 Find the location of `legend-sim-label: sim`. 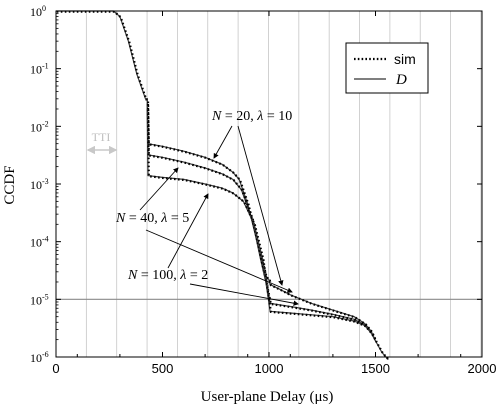

legend-sim-label: sim is located at coordinates (405, 59).